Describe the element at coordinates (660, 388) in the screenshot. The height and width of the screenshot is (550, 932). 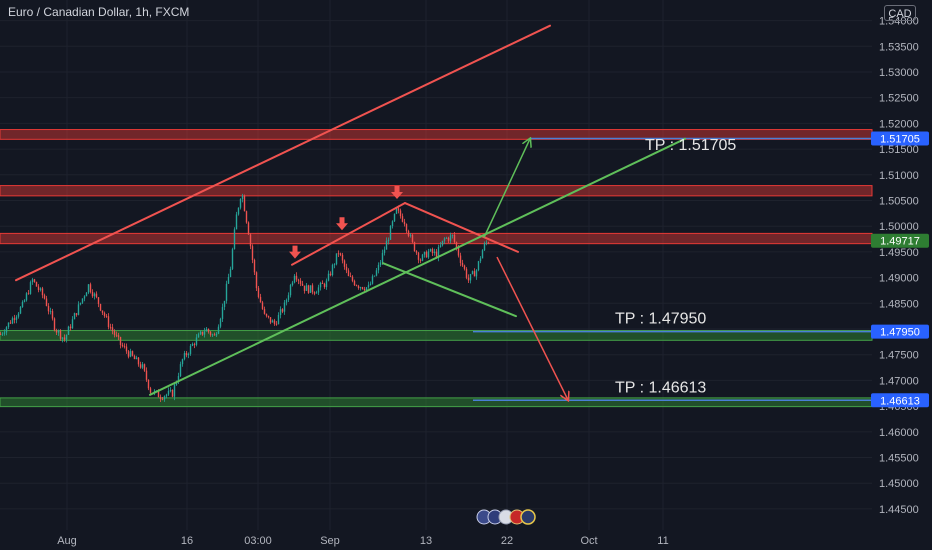
I see `tp-3-label: TP : 1.46613` at that location.